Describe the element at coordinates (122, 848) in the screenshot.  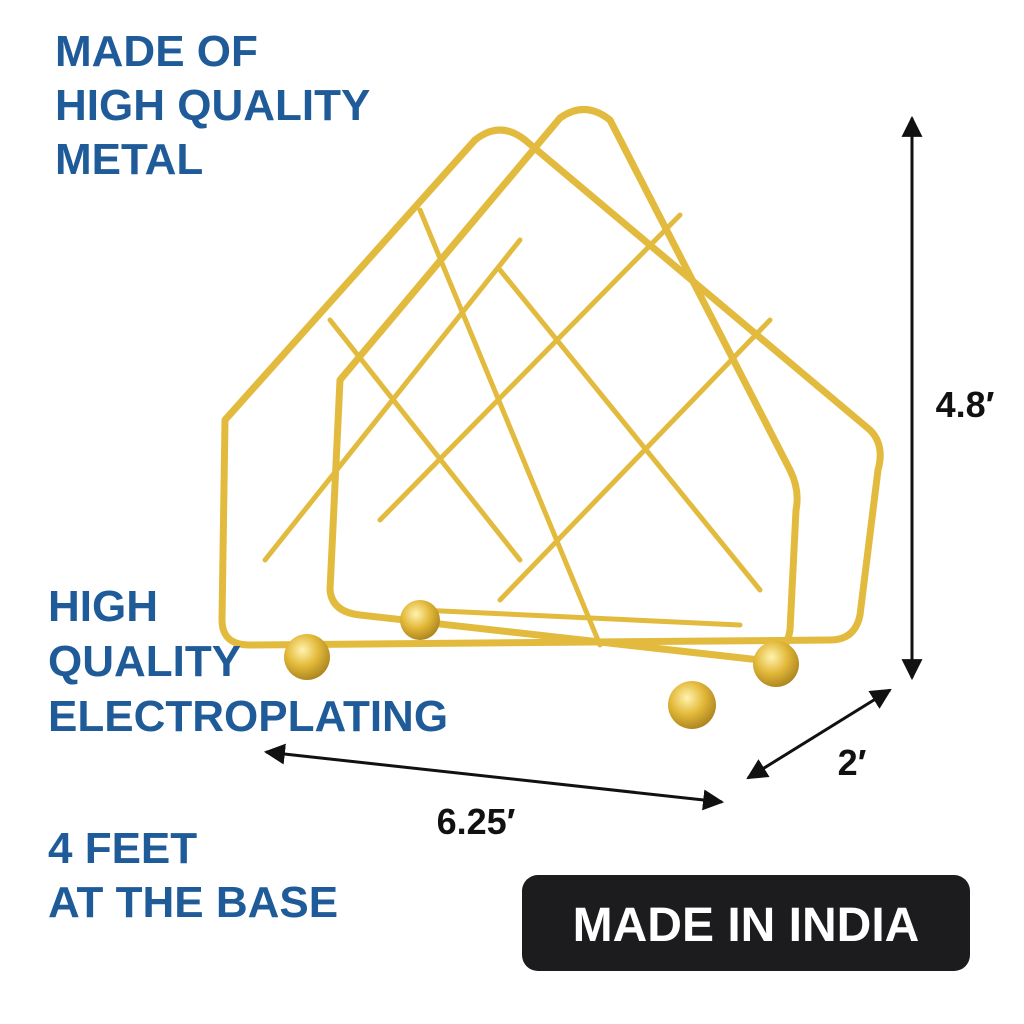
I see `feature-line: 4 FEET` at that location.